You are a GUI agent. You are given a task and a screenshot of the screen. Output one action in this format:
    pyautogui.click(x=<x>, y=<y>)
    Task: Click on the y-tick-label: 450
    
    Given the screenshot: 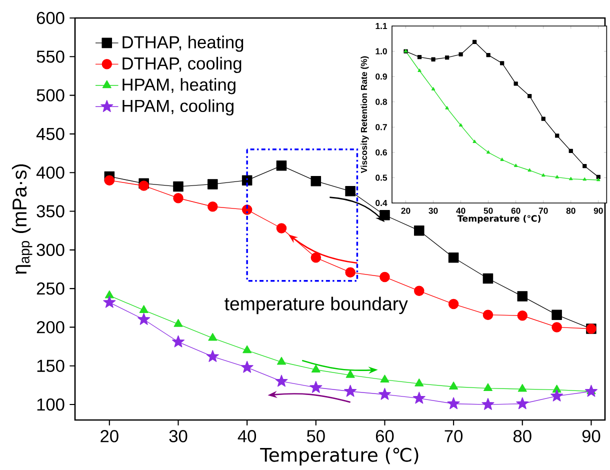 What is the action you would take?
    pyautogui.click(x=50, y=134)
    